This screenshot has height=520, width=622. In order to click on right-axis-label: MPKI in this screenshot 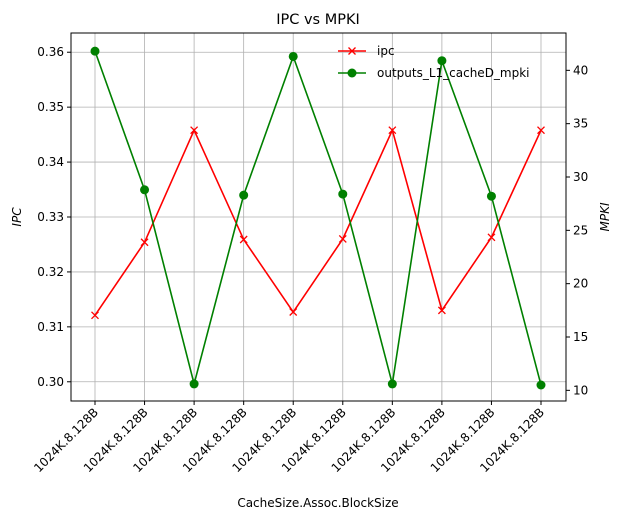, I will do `click(605, 216)`.